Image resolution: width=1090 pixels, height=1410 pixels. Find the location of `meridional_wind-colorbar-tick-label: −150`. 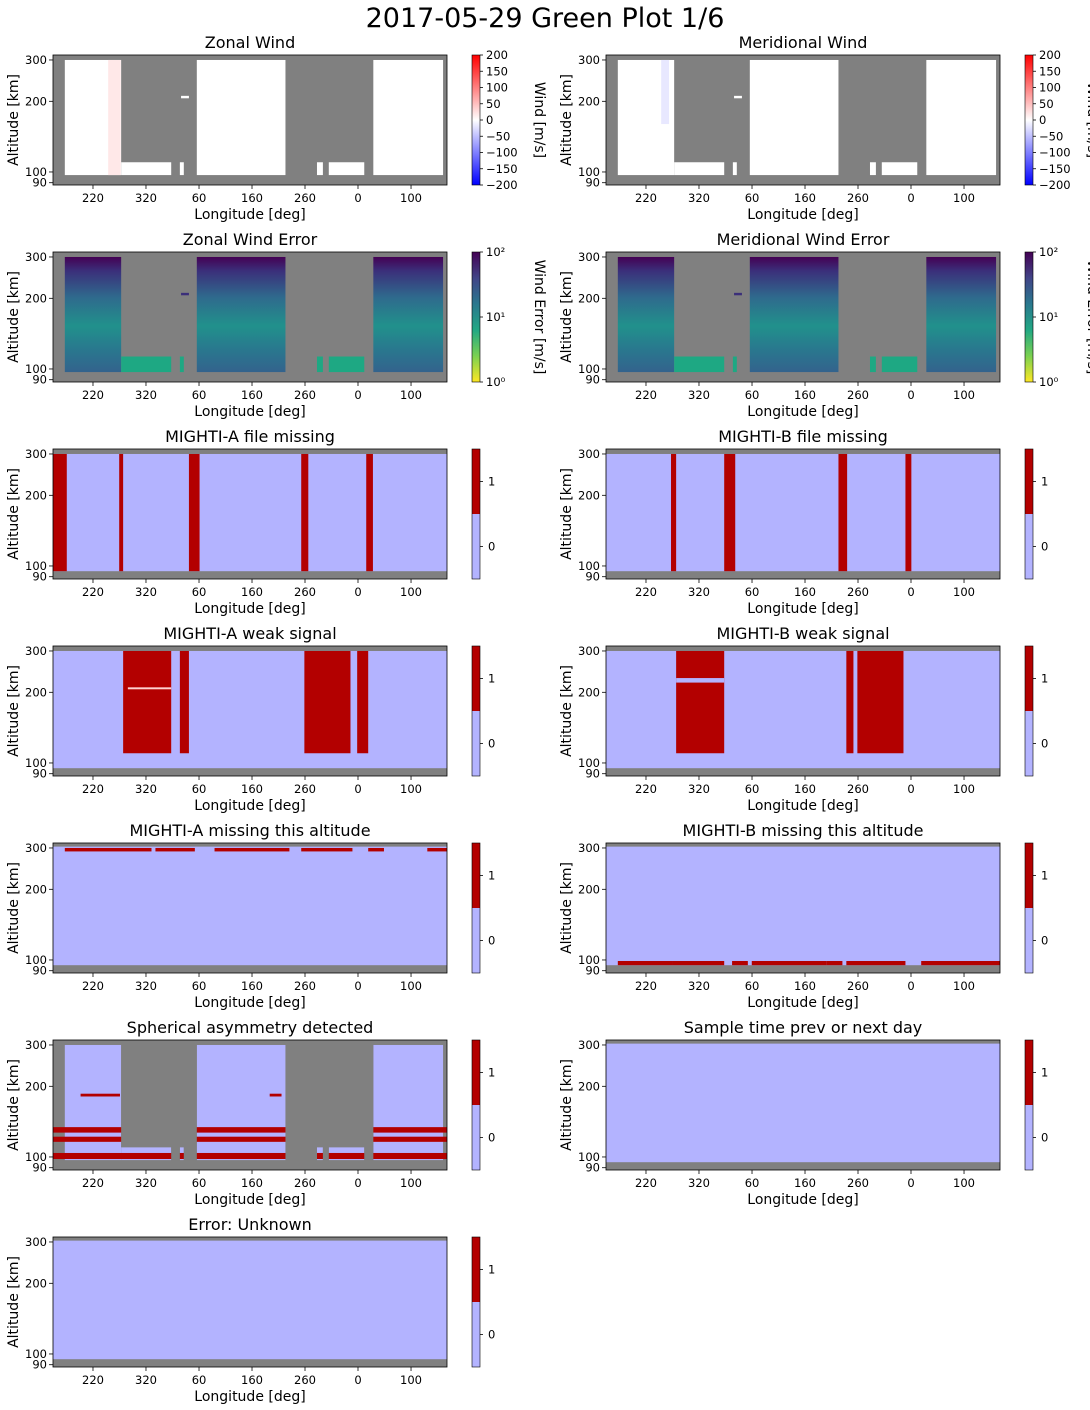

meridional_wind-colorbar-tick-label: −150 is located at coordinates (1055, 169).